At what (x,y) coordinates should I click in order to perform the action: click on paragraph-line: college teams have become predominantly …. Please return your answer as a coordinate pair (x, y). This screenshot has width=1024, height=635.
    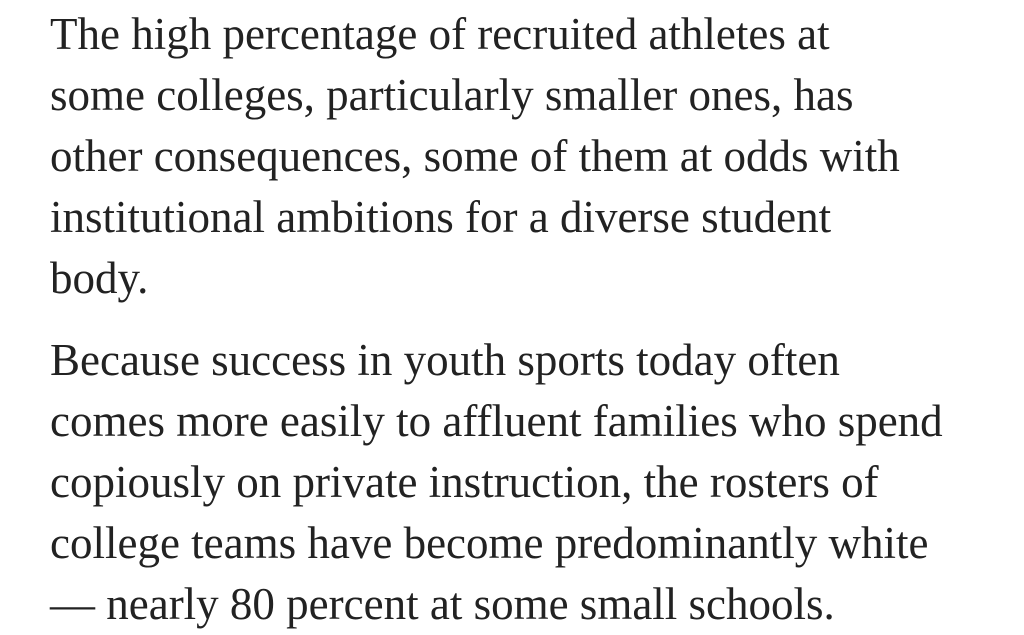
    Looking at the image, I should click on (489, 543).